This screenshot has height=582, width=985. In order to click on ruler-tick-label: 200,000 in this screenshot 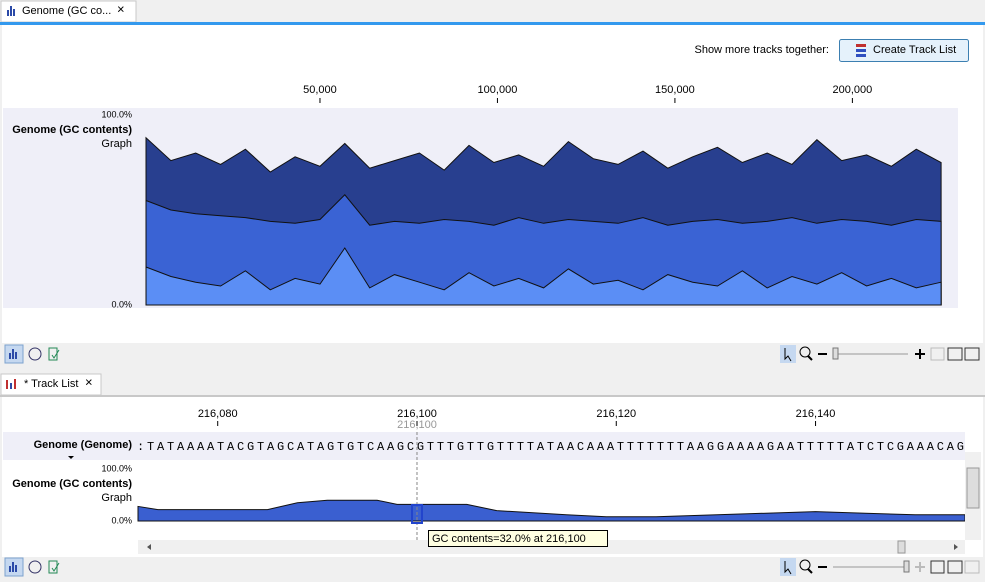, I will do `click(853, 90)`.